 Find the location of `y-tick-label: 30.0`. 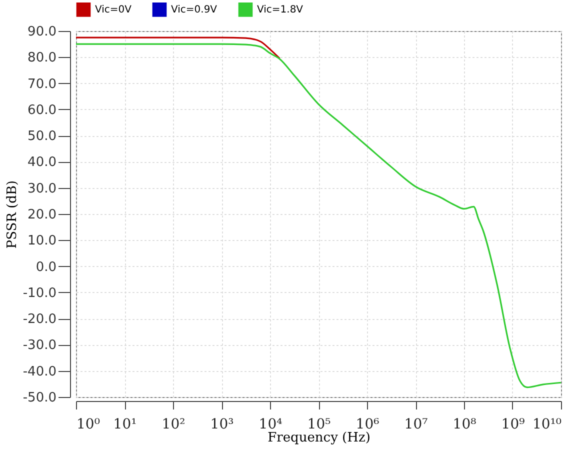

y-tick-label: 30.0 is located at coordinates (42, 188).